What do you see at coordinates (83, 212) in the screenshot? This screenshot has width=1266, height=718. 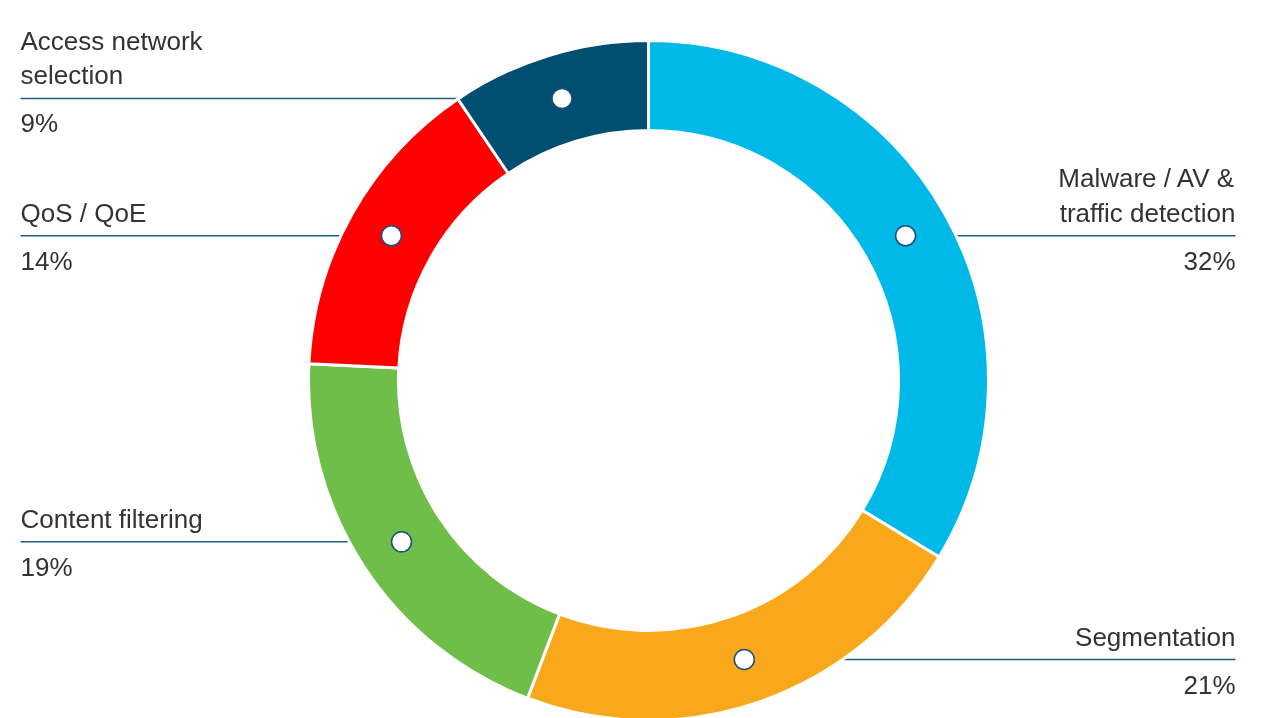 I see `slice-label: QoS / QoE` at bounding box center [83, 212].